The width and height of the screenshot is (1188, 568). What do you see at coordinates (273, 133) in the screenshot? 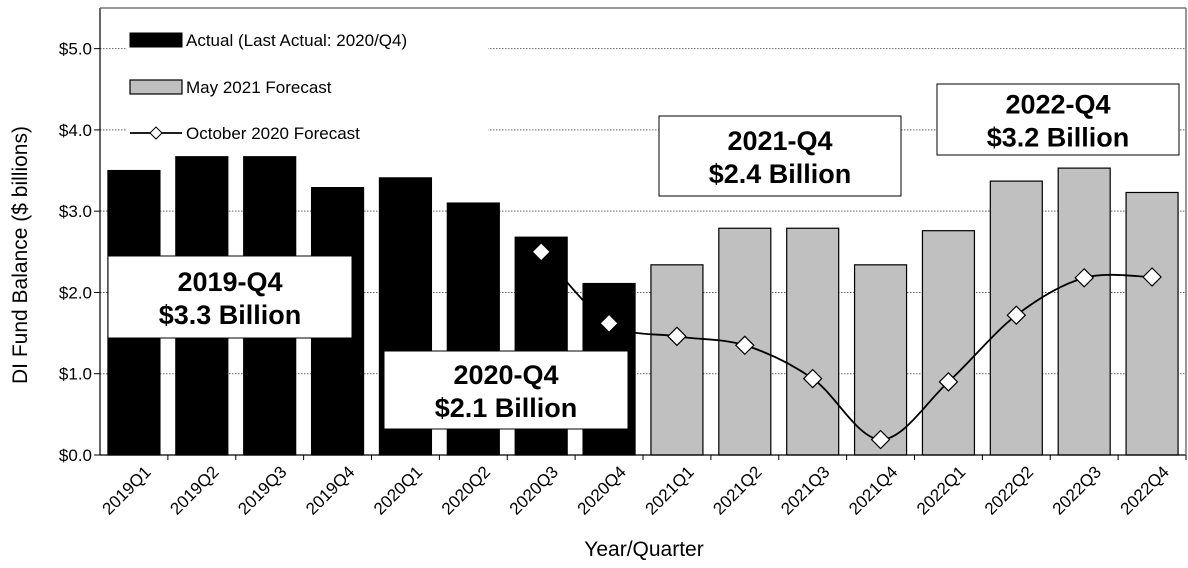
I see `legend-label: October 2020 Forecast` at bounding box center [273, 133].